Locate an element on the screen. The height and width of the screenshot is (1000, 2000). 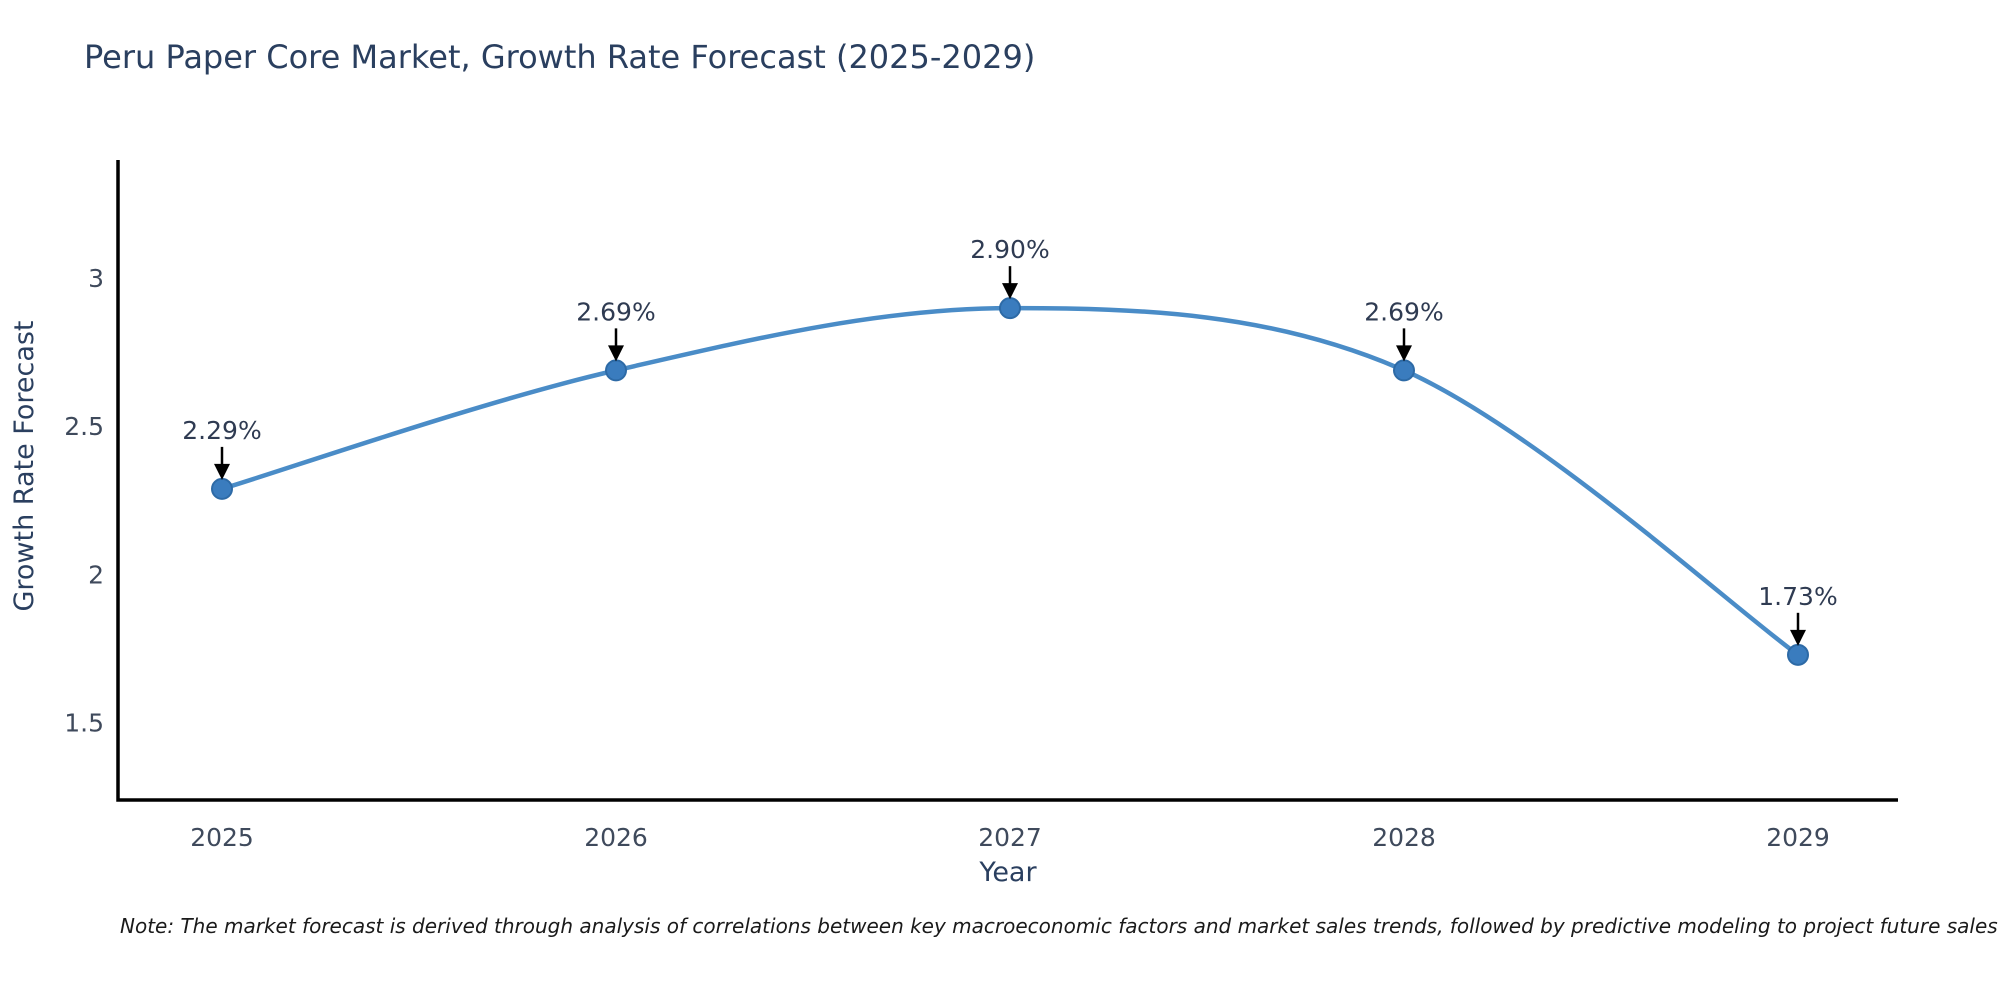
x-tick-label: 2026 is located at coordinates (616, 837).